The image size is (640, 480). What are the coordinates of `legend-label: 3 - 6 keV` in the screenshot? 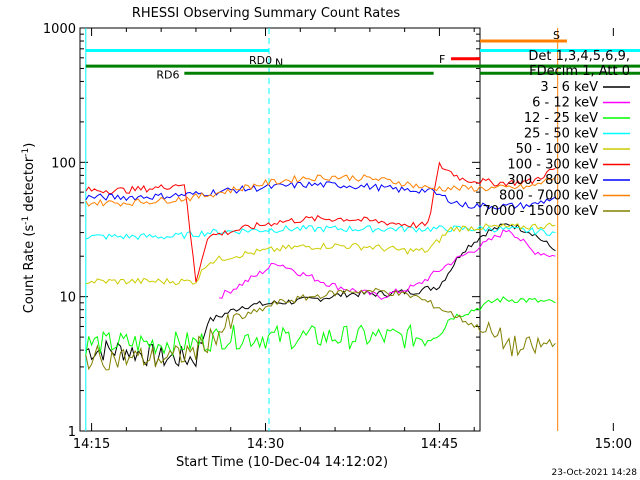 It's located at (569, 87).